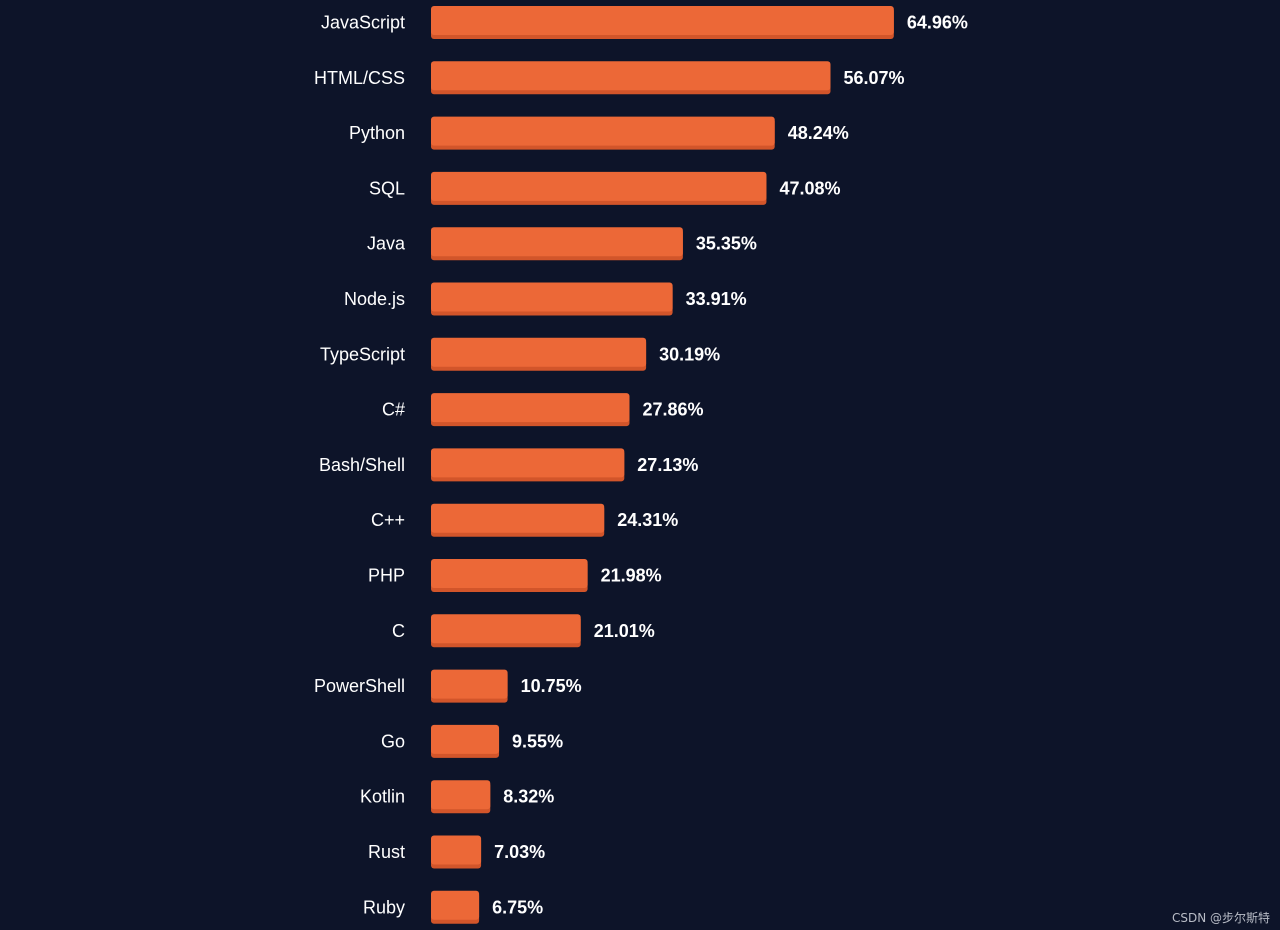  What do you see at coordinates (377, 133) in the screenshot?
I see `category-label: Python` at bounding box center [377, 133].